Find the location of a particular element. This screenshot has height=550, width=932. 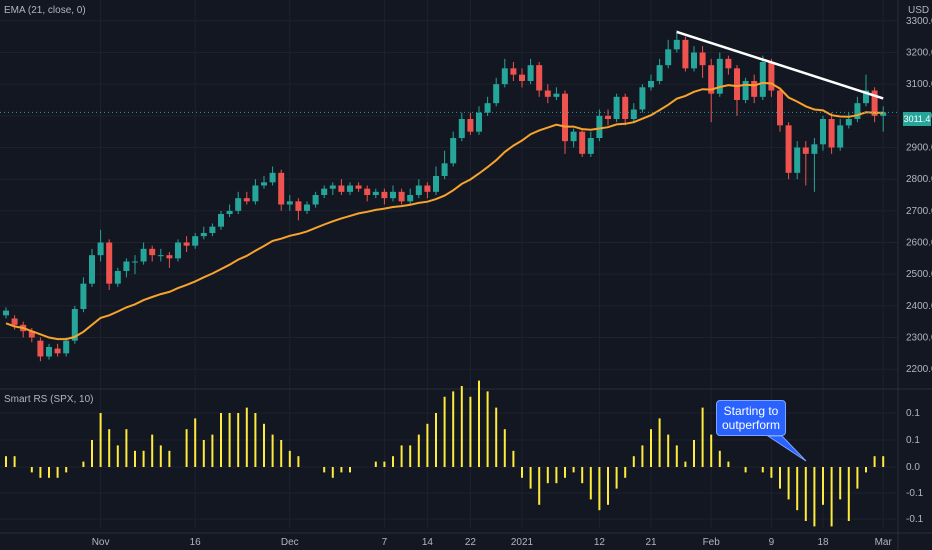

annotation-line-1: Starting to is located at coordinates (751, 411).